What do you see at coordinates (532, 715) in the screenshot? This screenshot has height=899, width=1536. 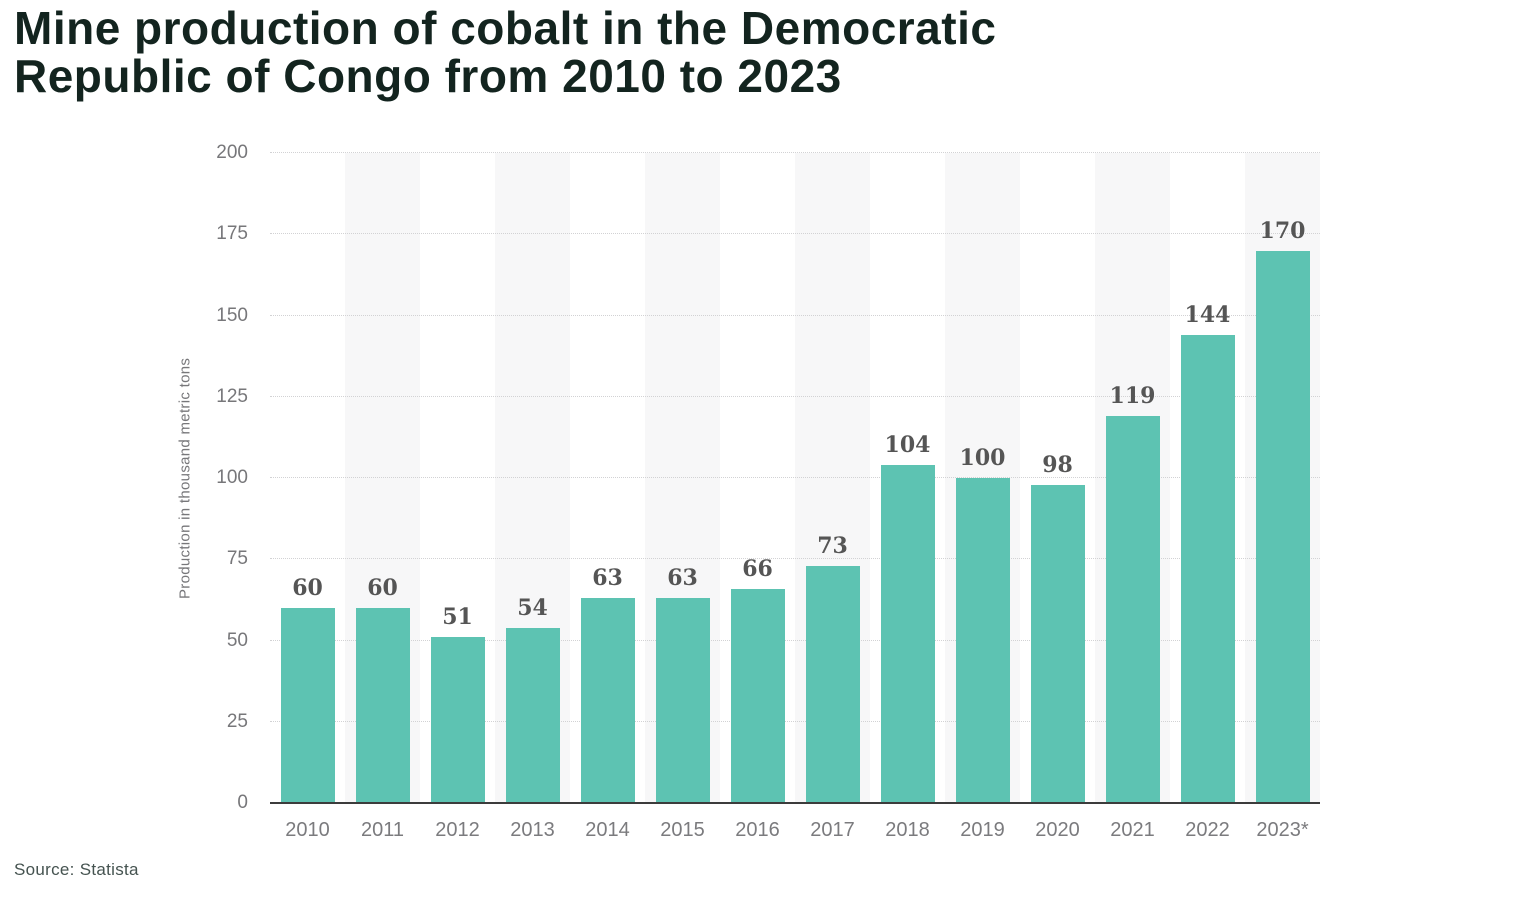 I see `bar-2013` at bounding box center [532, 715].